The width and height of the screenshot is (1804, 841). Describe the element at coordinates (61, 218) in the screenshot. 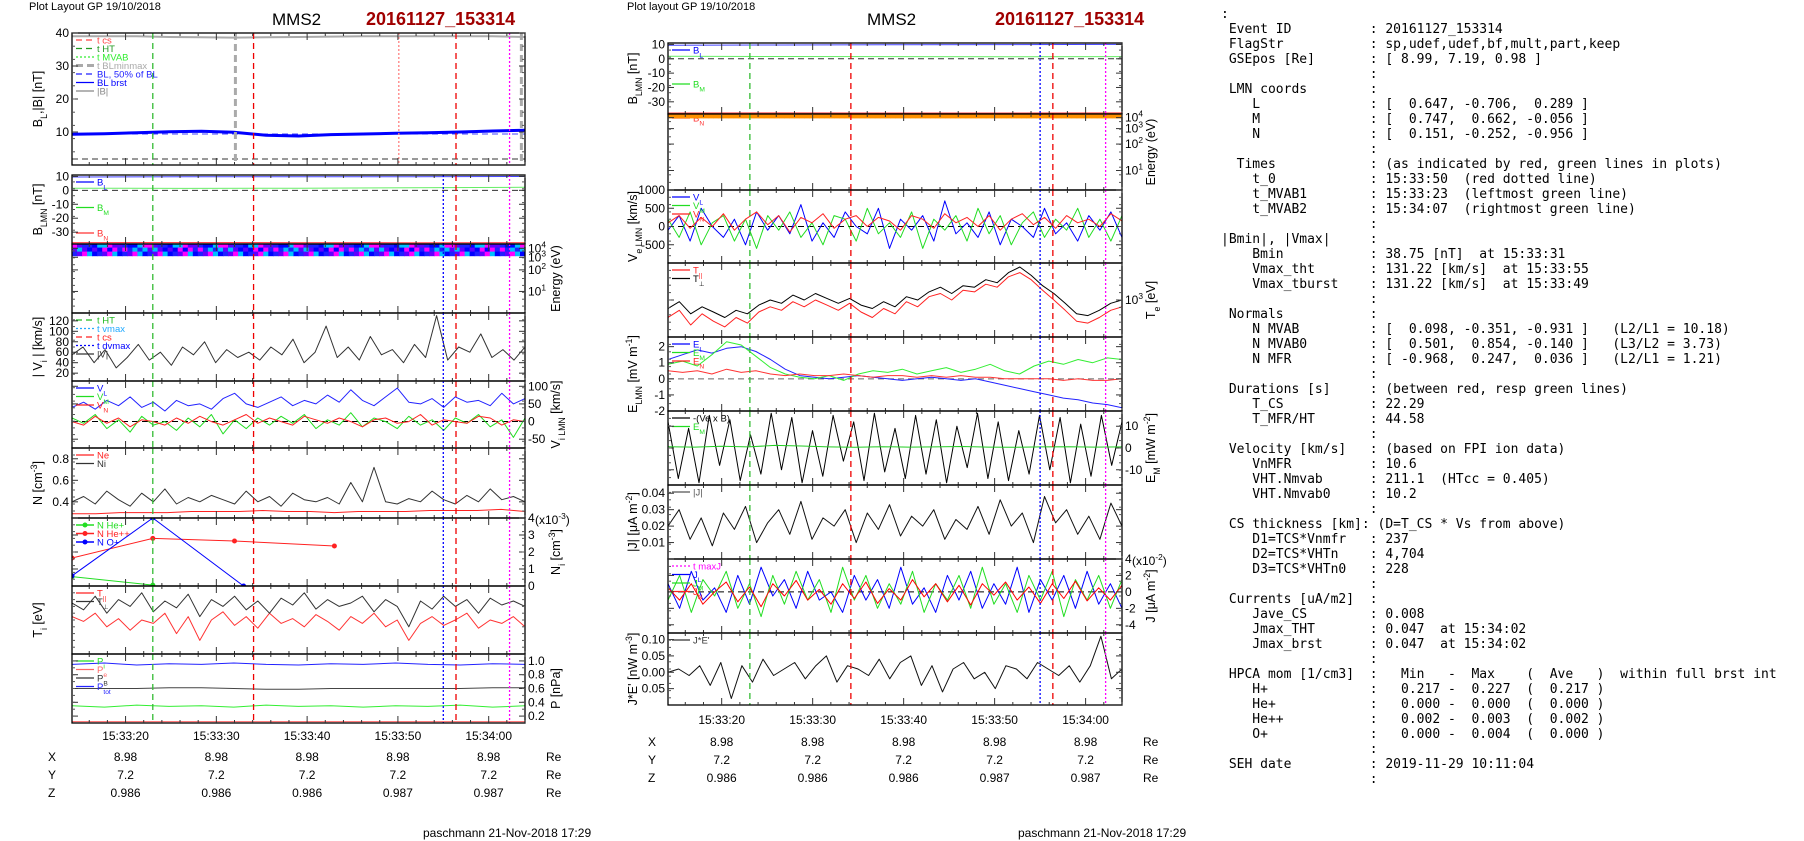

I see `y-tick-label: -20` at that location.